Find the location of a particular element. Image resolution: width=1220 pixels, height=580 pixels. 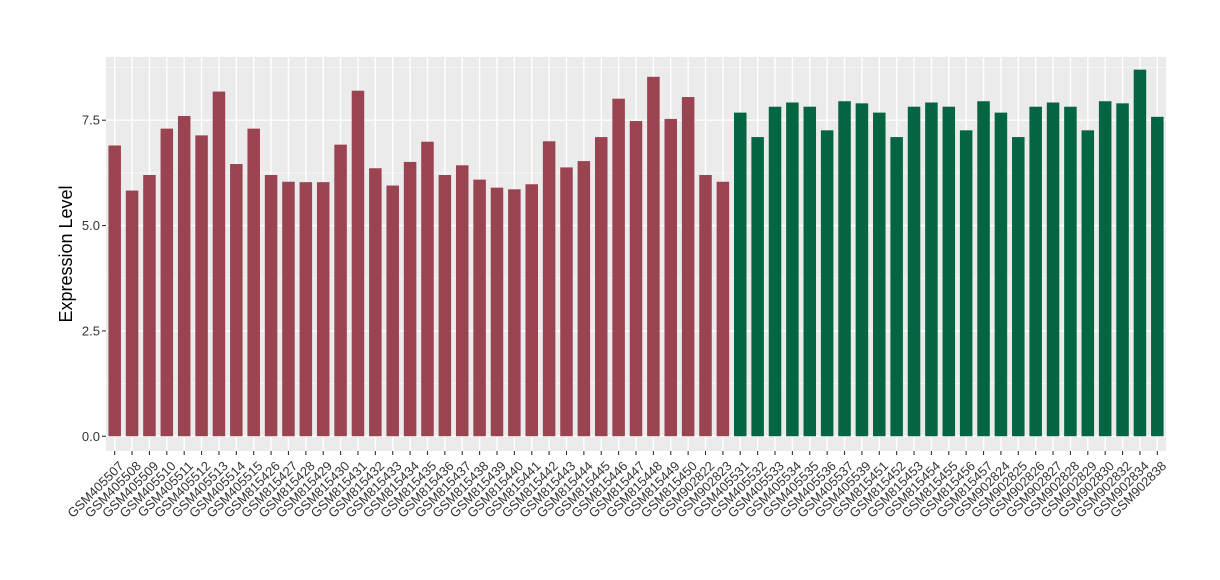

bar-GSM815442 is located at coordinates (549, 289).